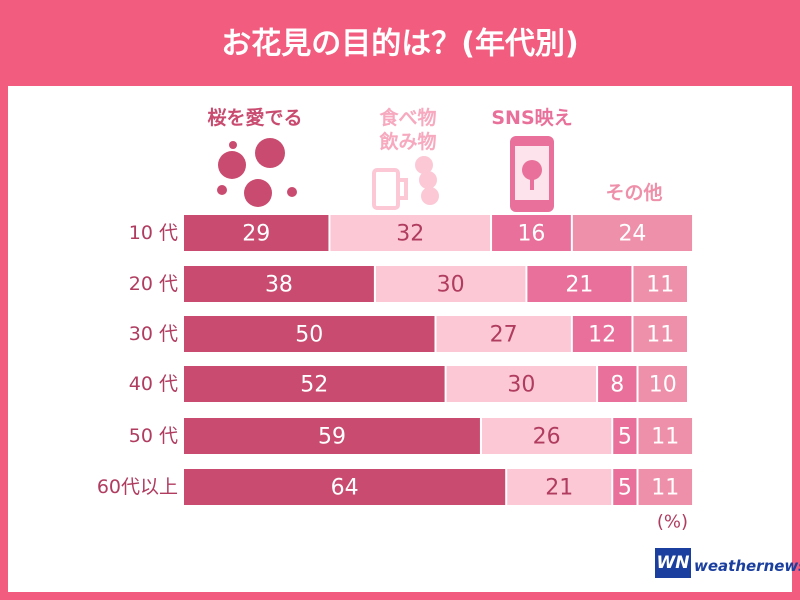  I want to click on data-label: 29, so click(256, 234).